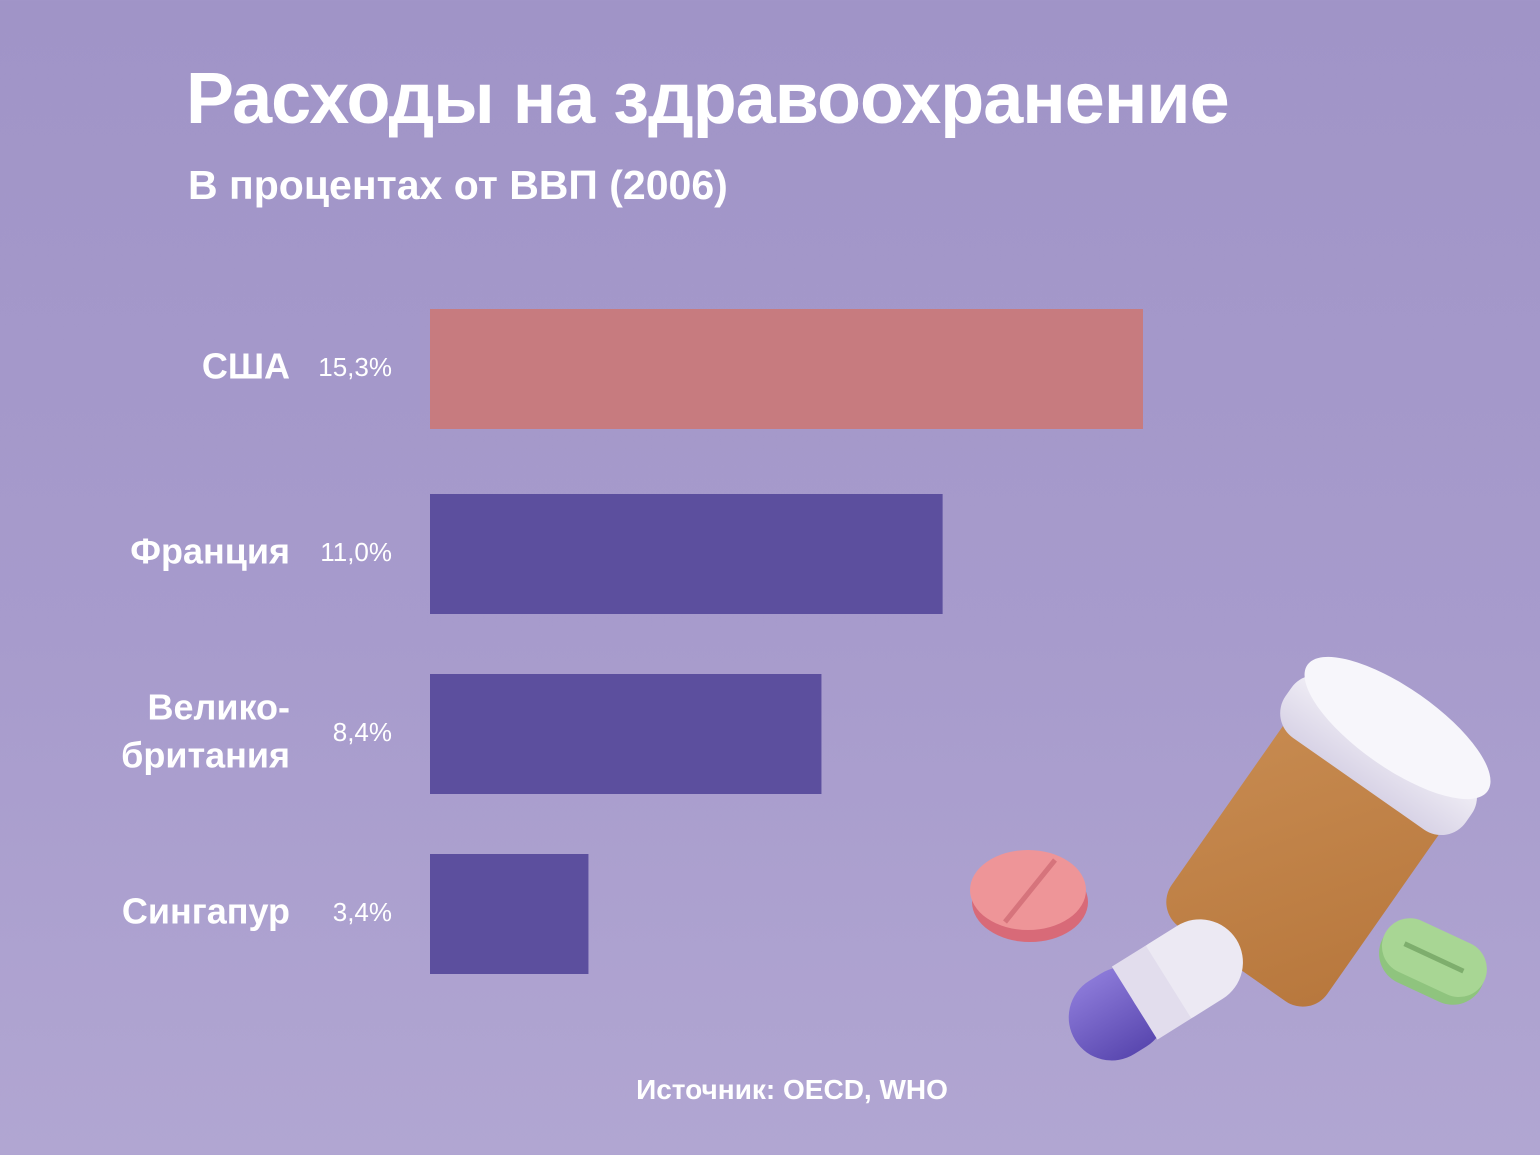  What do you see at coordinates (206, 911) in the screenshot?
I see `category-label: Сингапур` at bounding box center [206, 911].